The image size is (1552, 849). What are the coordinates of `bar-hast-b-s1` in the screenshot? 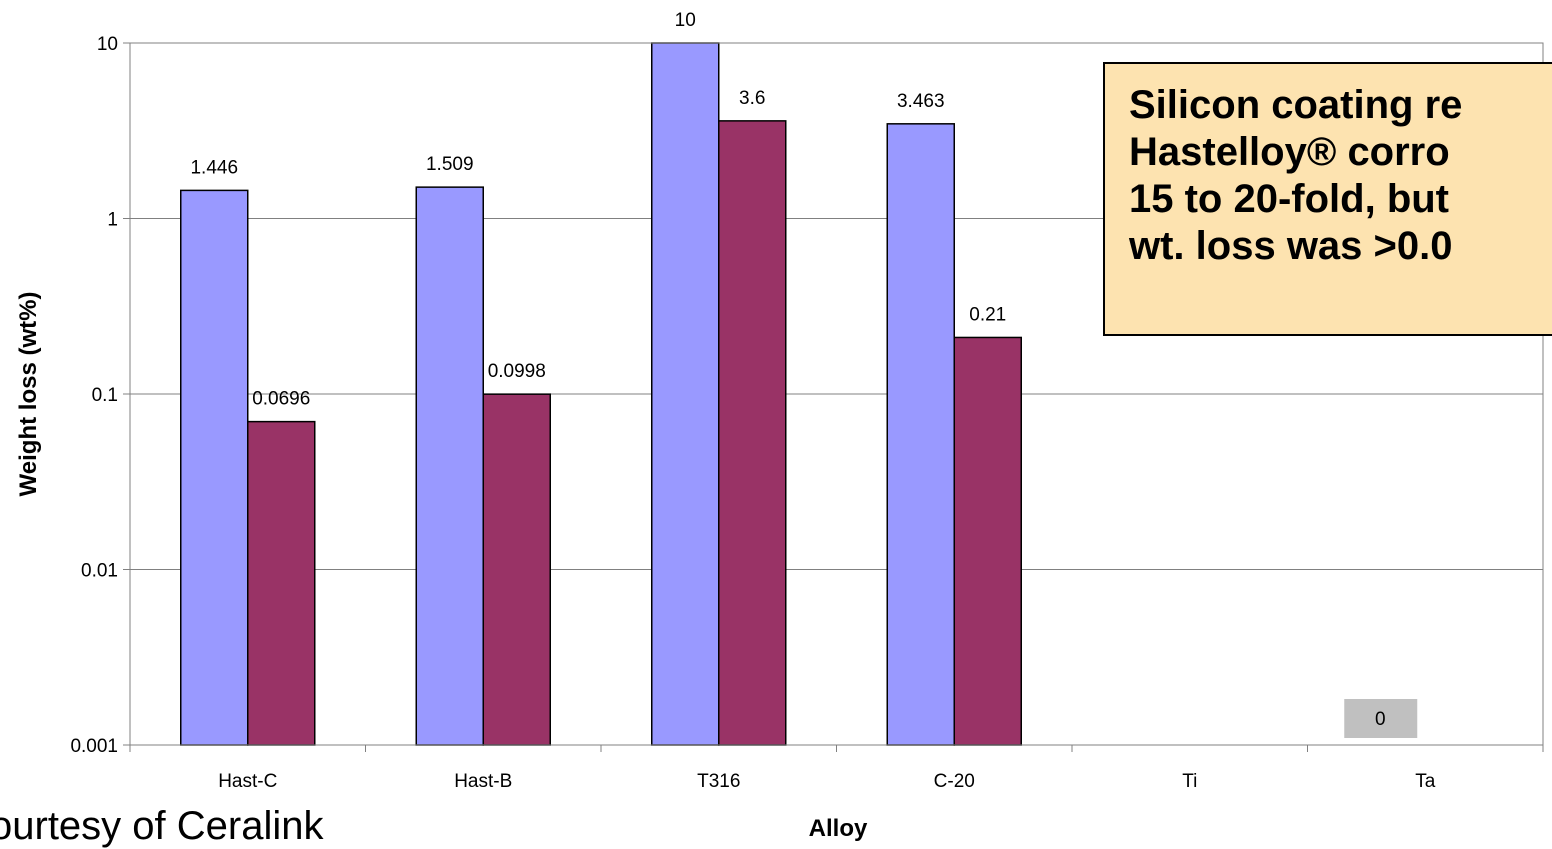 It's located at (449, 466).